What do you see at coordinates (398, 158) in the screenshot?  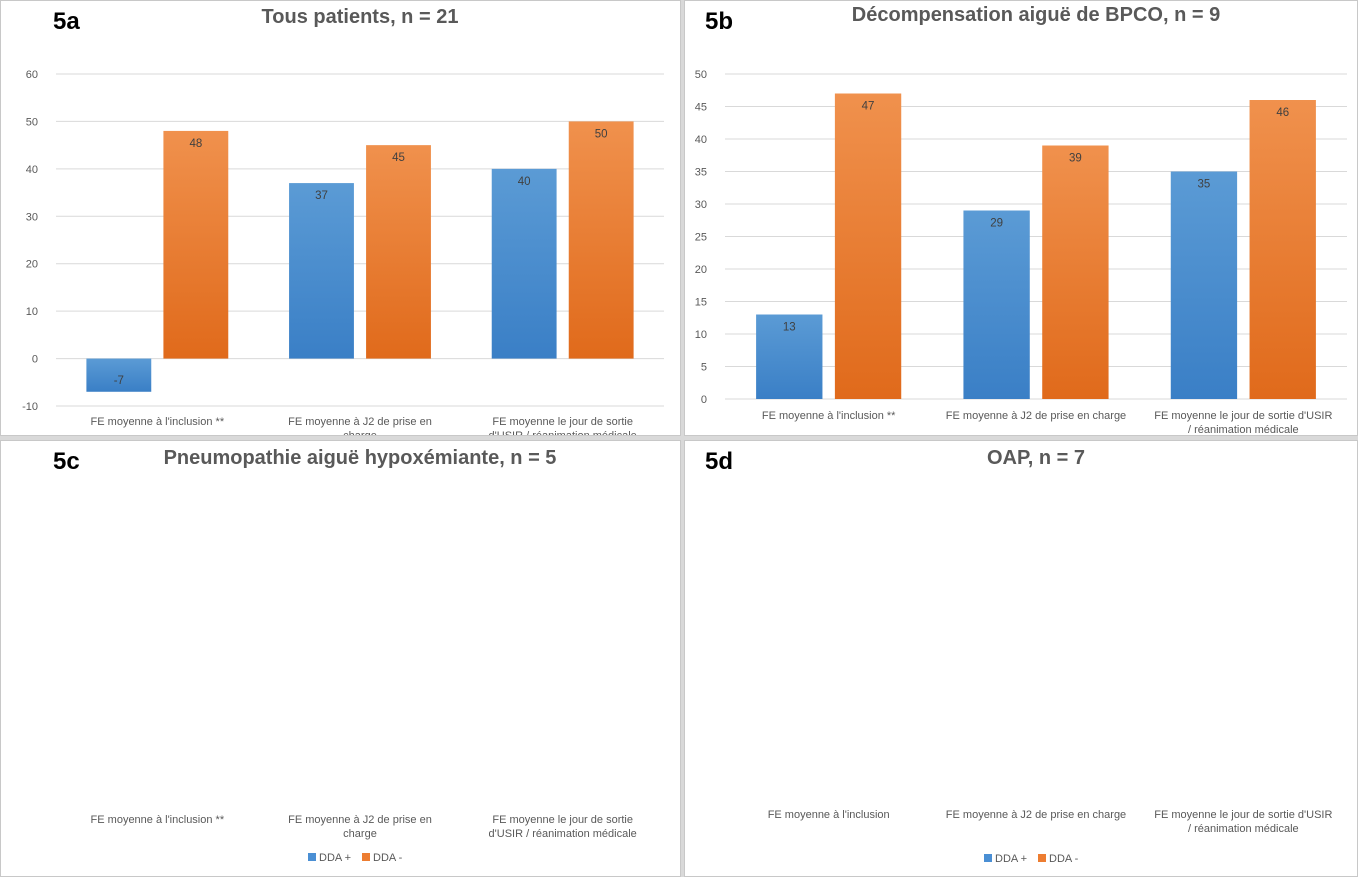 I see `data-label: 45` at bounding box center [398, 158].